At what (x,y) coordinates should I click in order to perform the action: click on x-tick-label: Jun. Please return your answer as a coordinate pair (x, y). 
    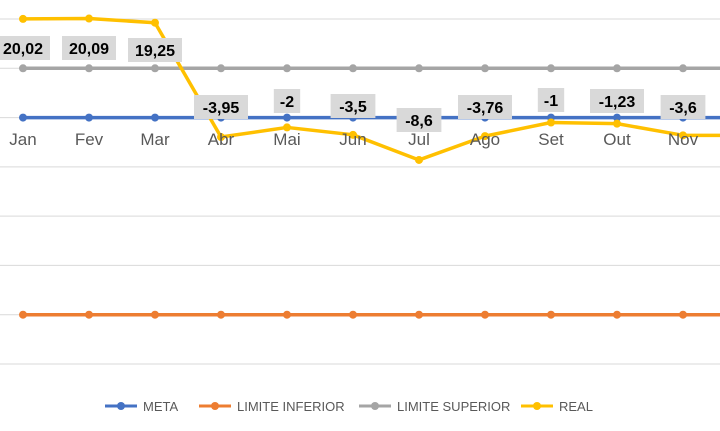
    Looking at the image, I should click on (352, 139).